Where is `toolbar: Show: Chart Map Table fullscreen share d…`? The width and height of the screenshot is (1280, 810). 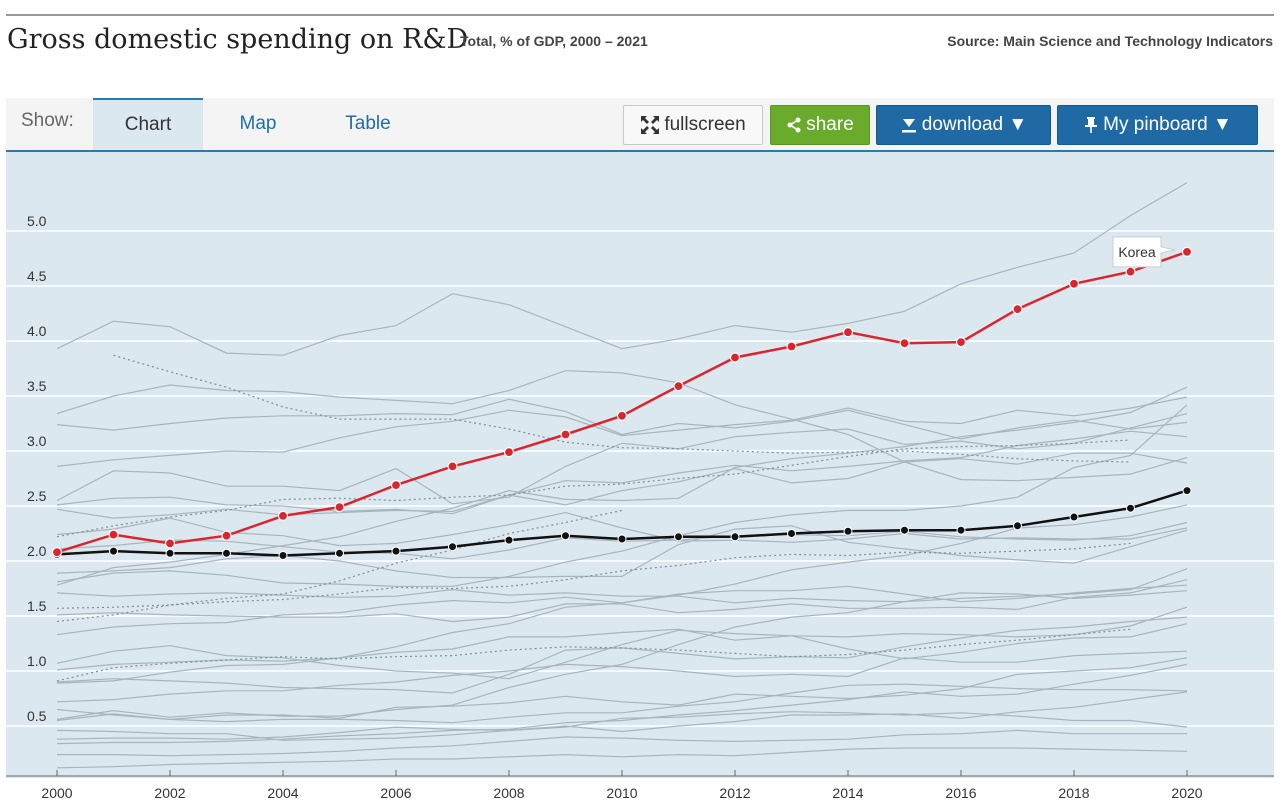
toolbar: Show: Chart Map Table fullscreen share d… is located at coordinates (640, 125).